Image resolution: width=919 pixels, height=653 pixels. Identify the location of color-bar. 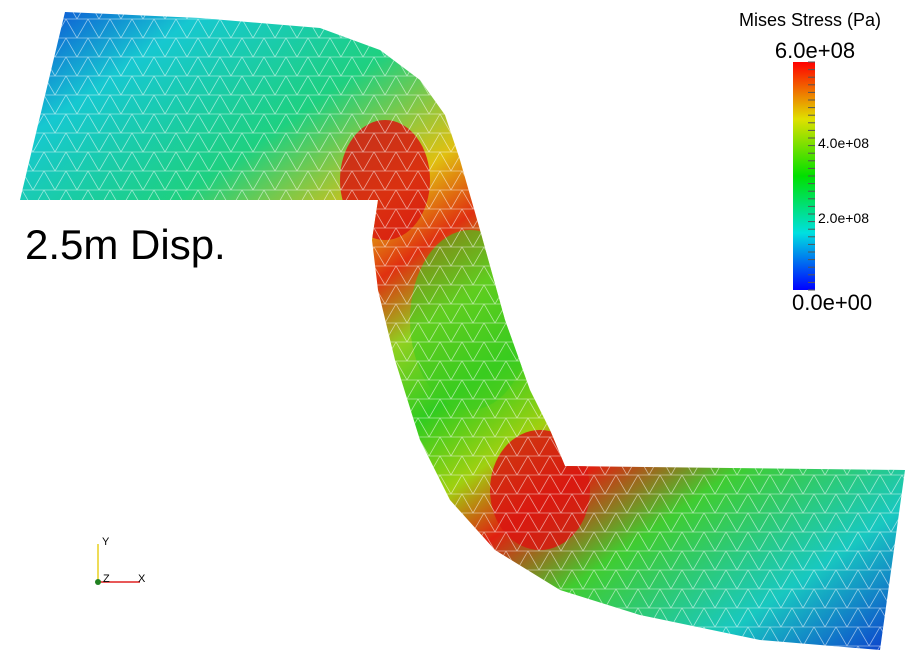
(804, 176).